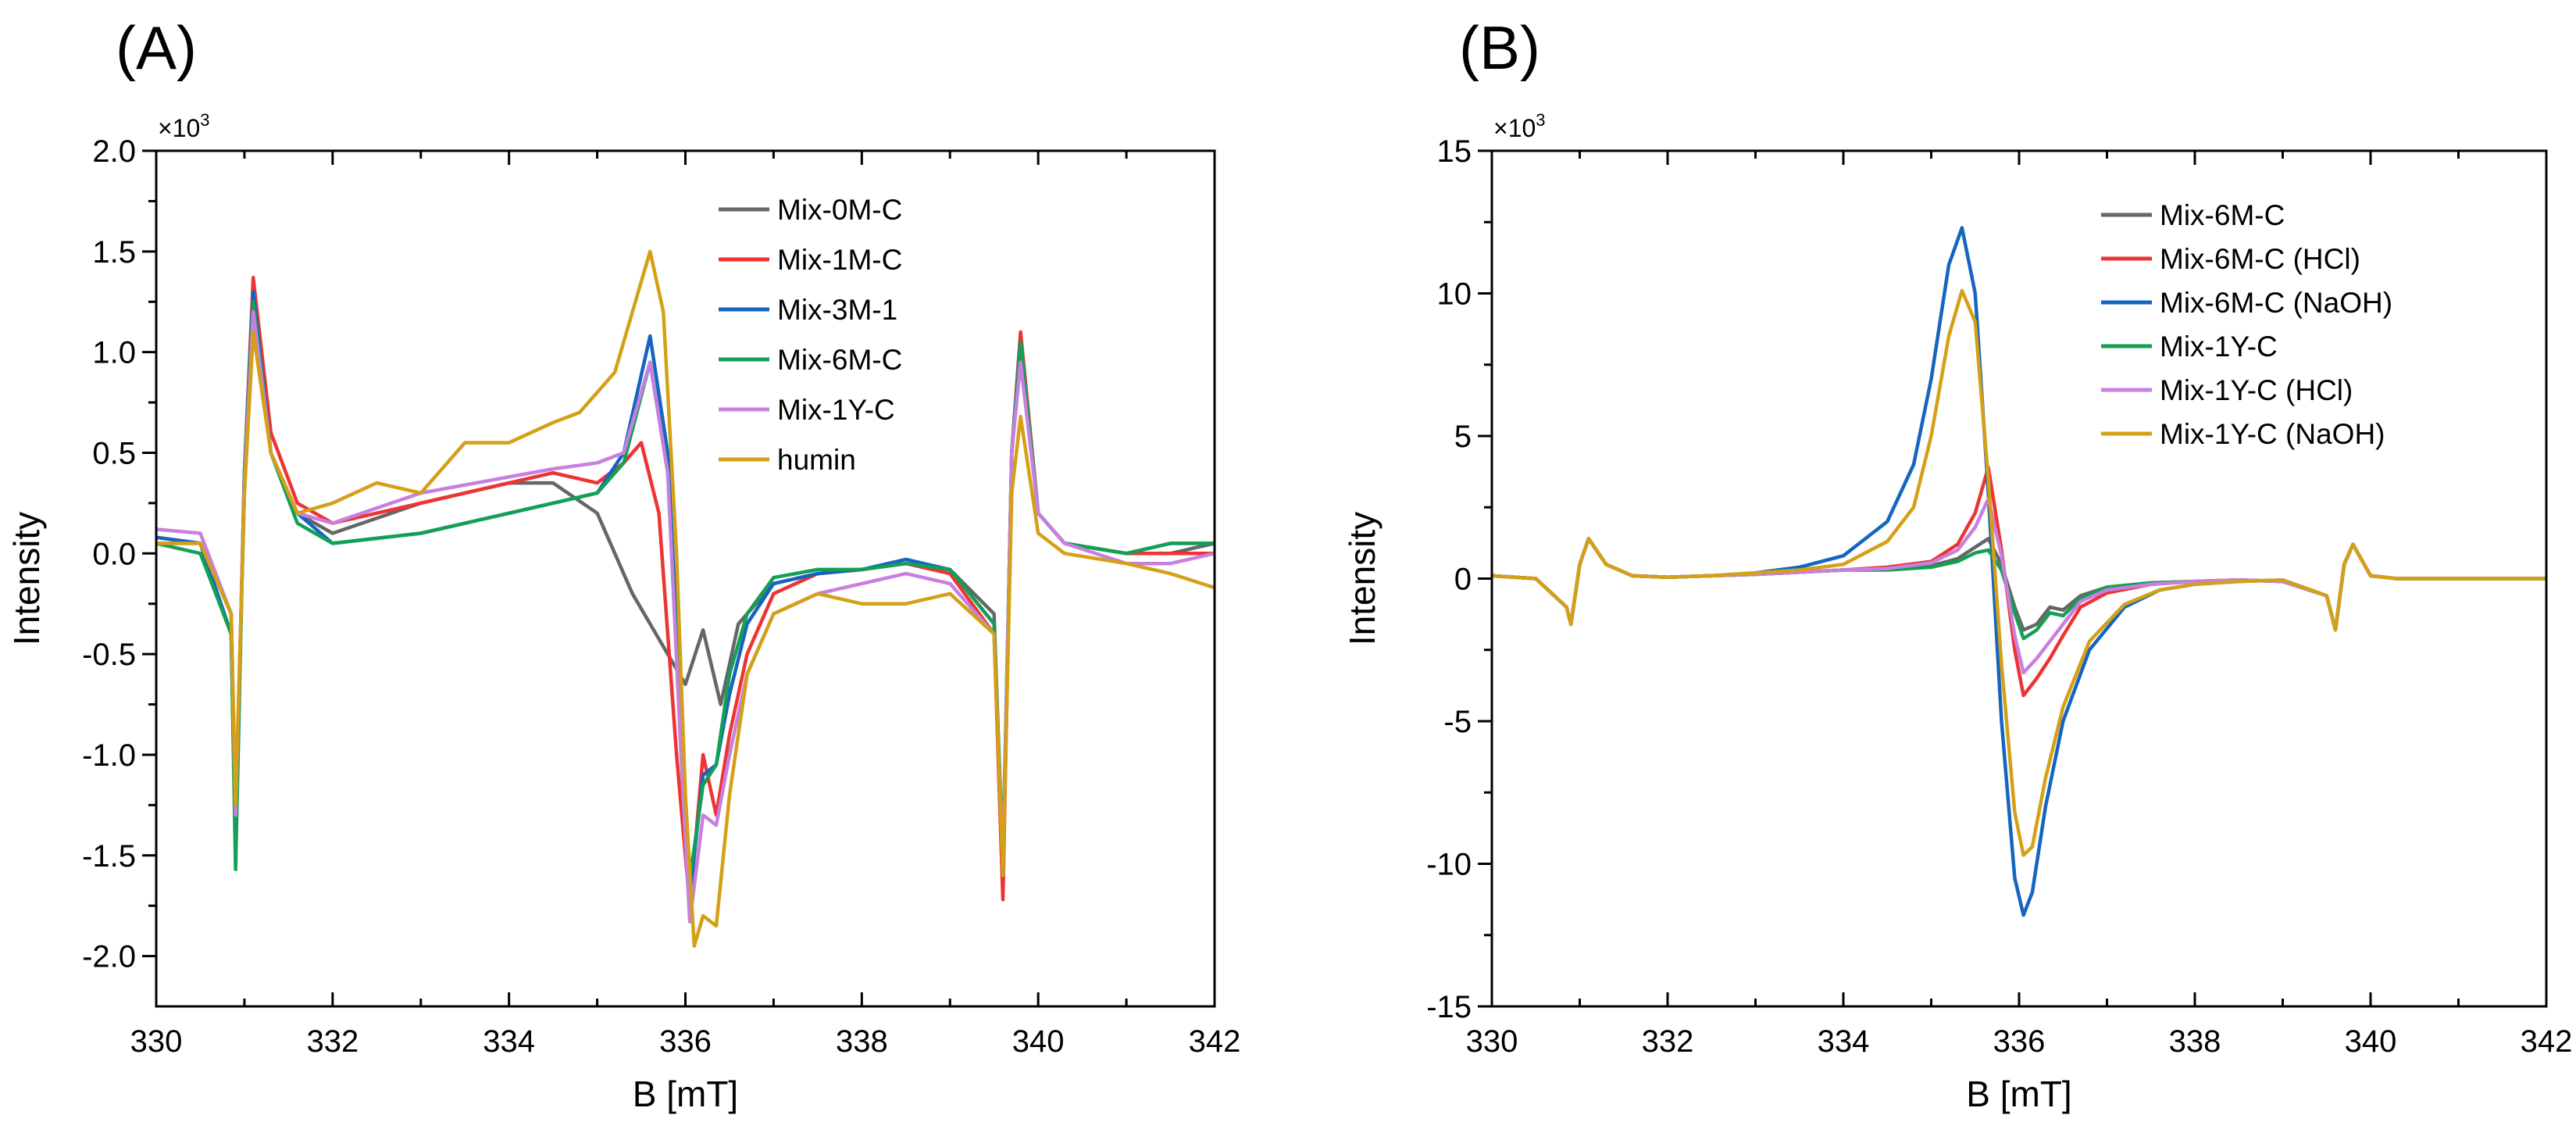 This screenshot has width=2576, height=1140. Describe the element at coordinates (109, 957) in the screenshot. I see `y-tick-label: -2.0` at that location.